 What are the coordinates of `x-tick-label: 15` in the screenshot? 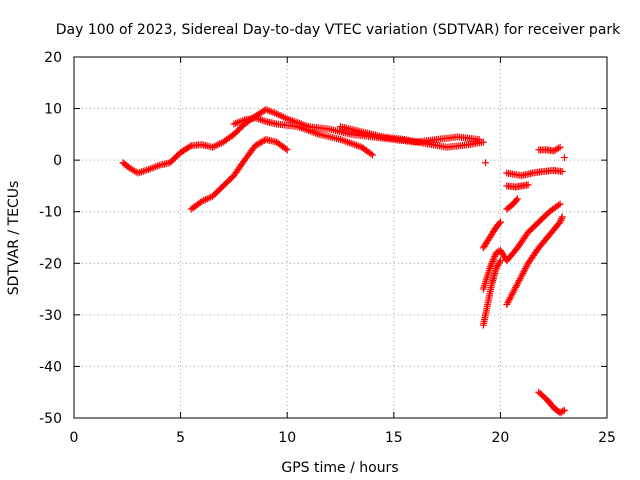 It's located at (394, 438).